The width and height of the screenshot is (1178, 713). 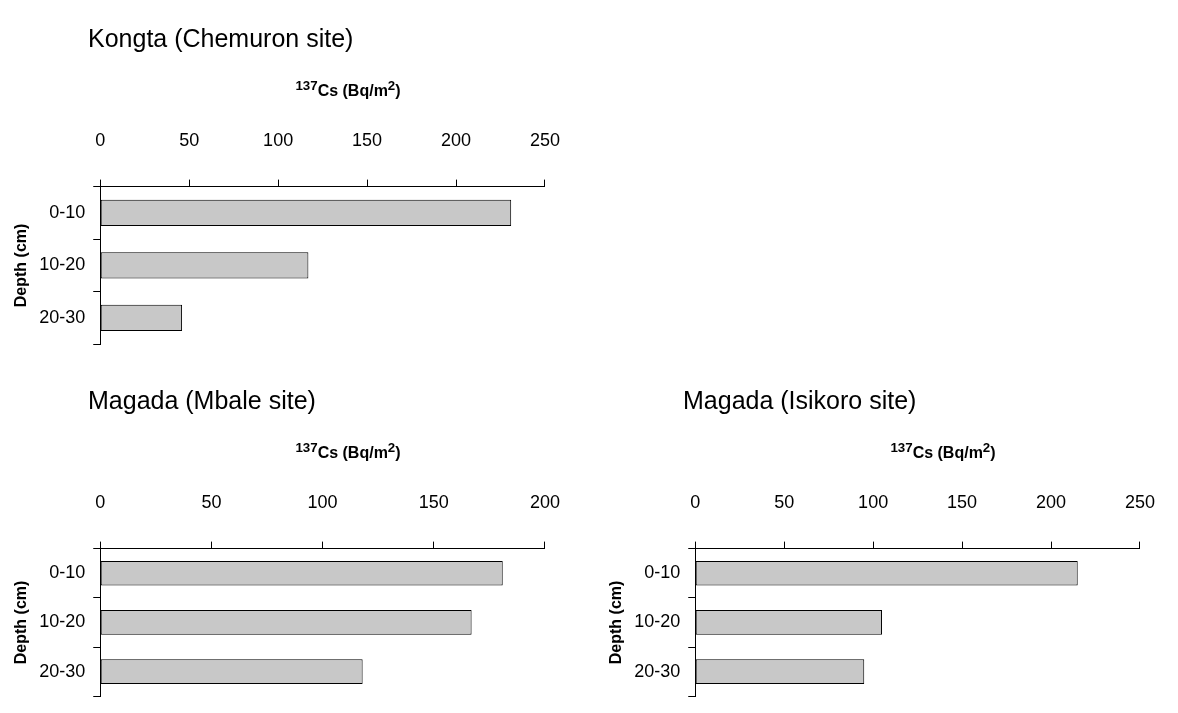 What do you see at coordinates (202, 400) in the screenshot?
I see `chart-title: Magada (Mbale site)` at bounding box center [202, 400].